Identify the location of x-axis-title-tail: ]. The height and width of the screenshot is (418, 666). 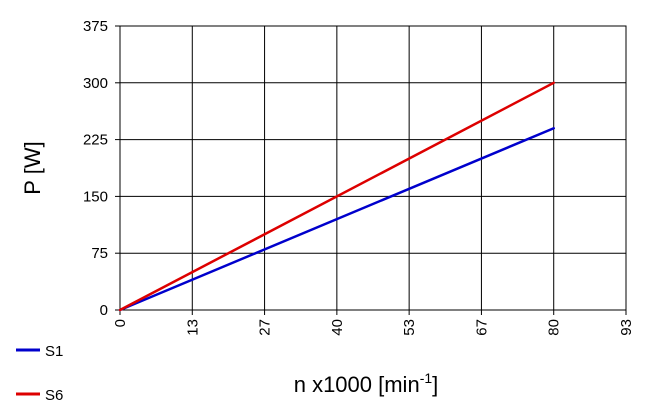
(435, 384).